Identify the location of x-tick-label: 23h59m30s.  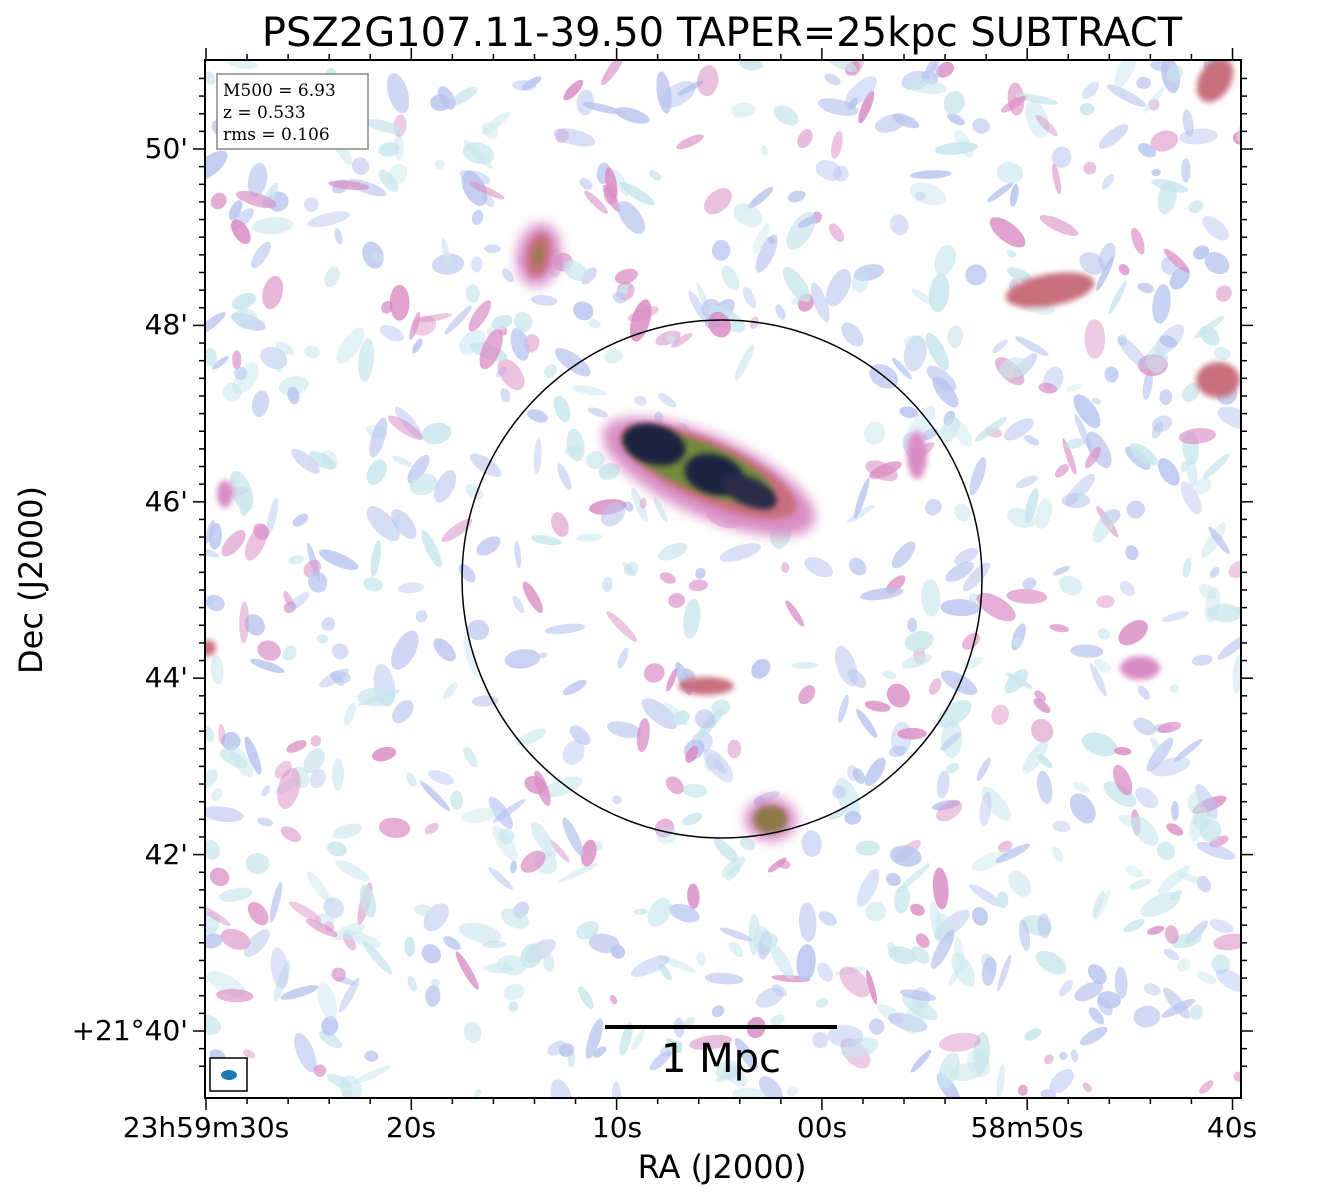
(206, 1127).